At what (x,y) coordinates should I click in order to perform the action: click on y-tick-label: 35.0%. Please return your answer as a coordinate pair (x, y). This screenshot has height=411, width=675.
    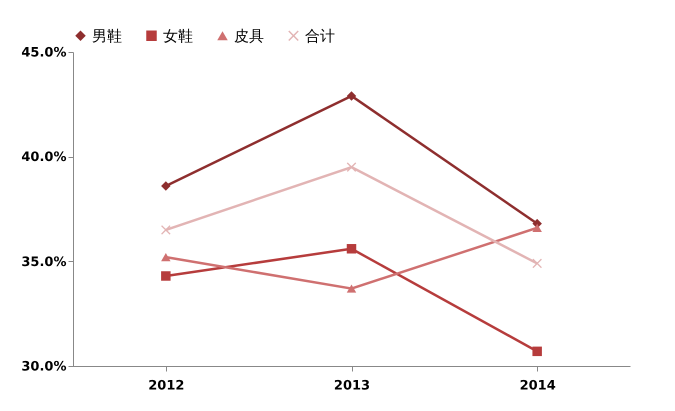
    Looking at the image, I should click on (43, 262).